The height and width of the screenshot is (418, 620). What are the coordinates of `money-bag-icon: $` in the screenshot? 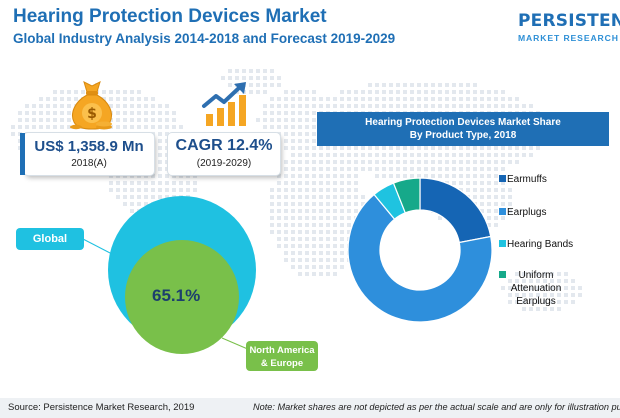 It's located at (91, 105).